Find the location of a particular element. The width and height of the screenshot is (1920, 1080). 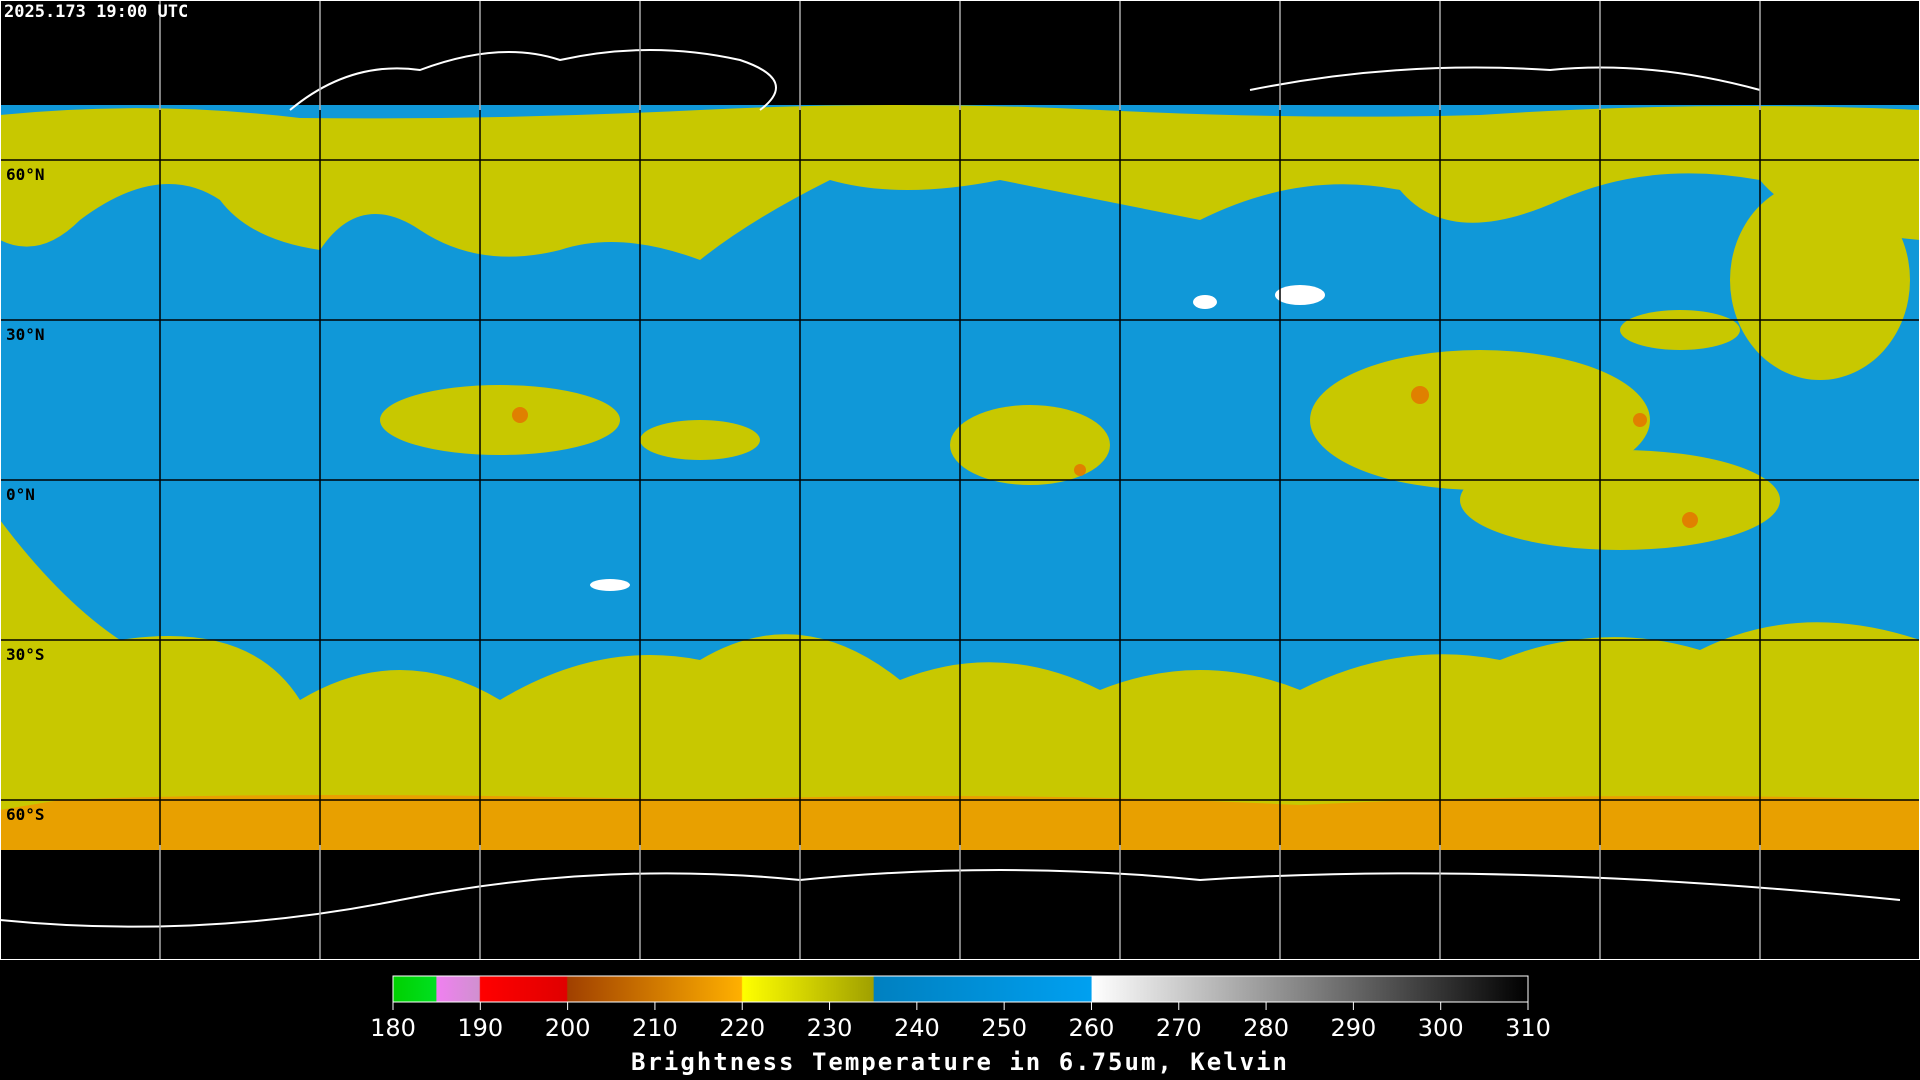

tick-label: 220 is located at coordinates (742, 1028).